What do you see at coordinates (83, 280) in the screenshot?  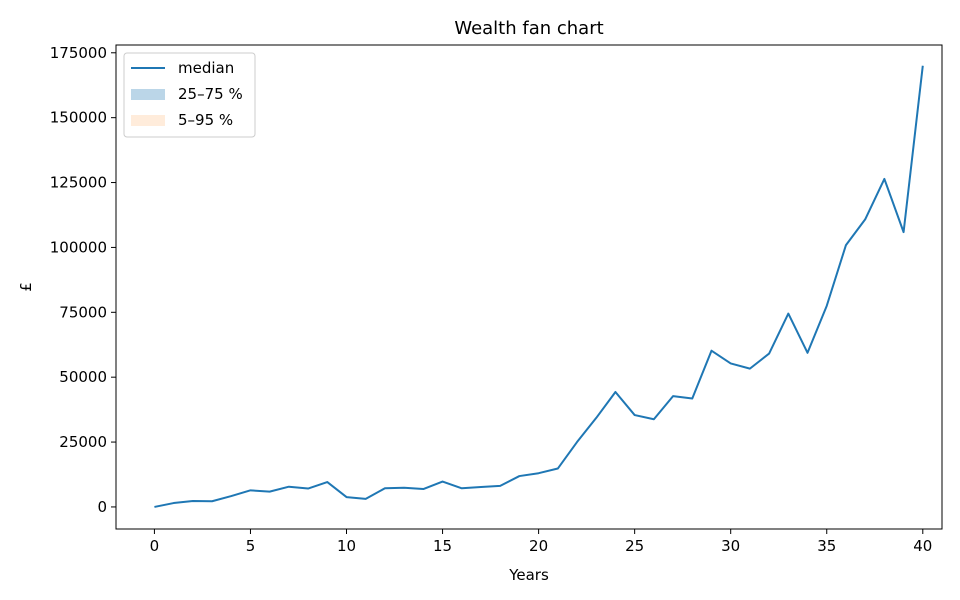 I see `y-axis-ticks: 0 25000 50000 75000 100000 125000 150000 175000` at bounding box center [83, 280].